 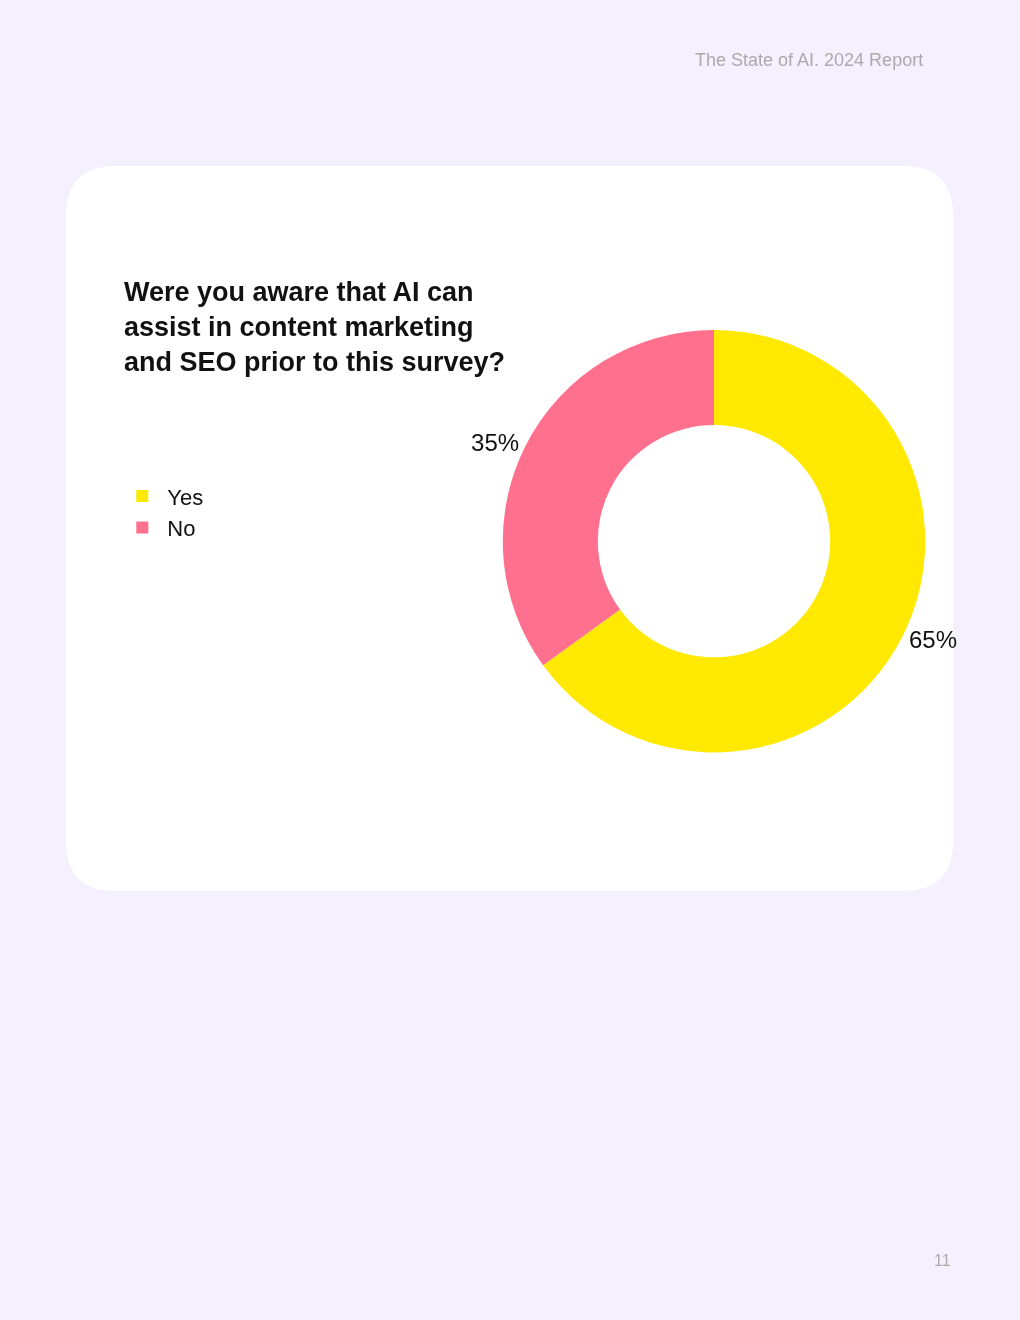 What do you see at coordinates (181, 529) in the screenshot?
I see `legend-label: No` at bounding box center [181, 529].